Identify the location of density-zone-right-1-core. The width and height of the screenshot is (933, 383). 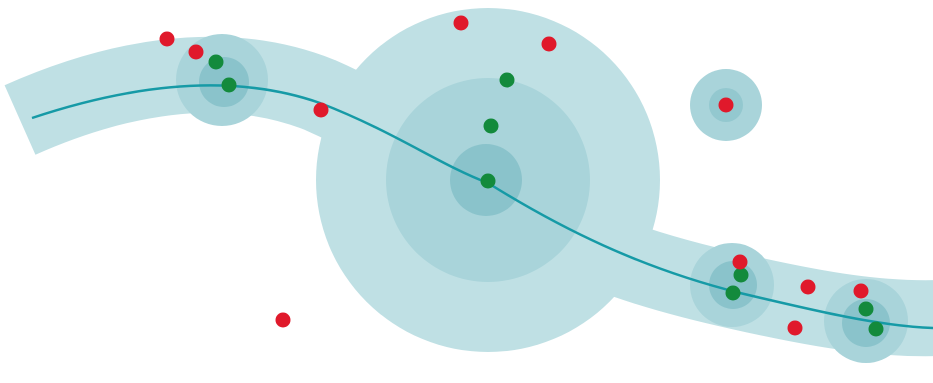
(733, 285).